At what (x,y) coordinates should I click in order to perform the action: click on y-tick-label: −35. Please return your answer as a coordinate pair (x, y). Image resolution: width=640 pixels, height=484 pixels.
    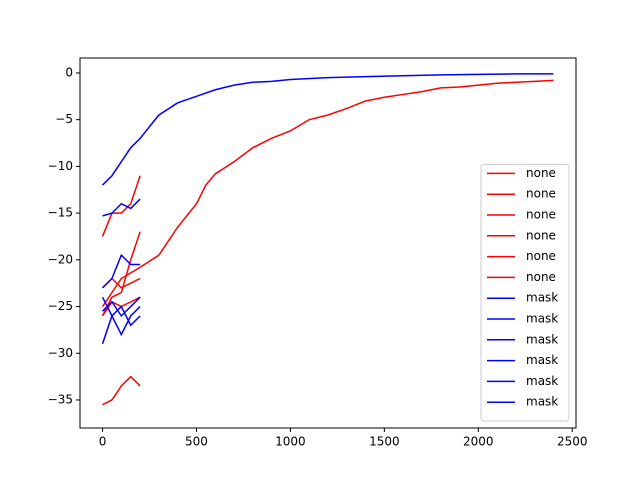
    Looking at the image, I should click on (60, 399).